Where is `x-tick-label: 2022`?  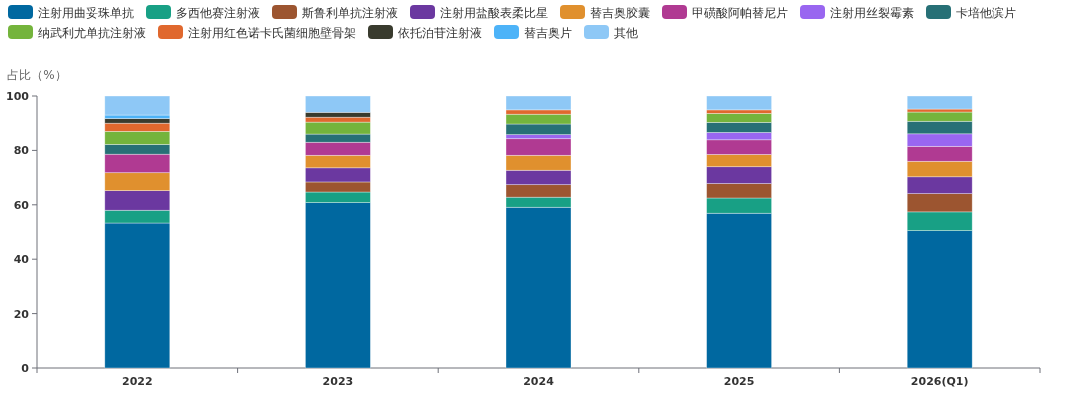
x-tick-label: 2022 is located at coordinates (137, 381).